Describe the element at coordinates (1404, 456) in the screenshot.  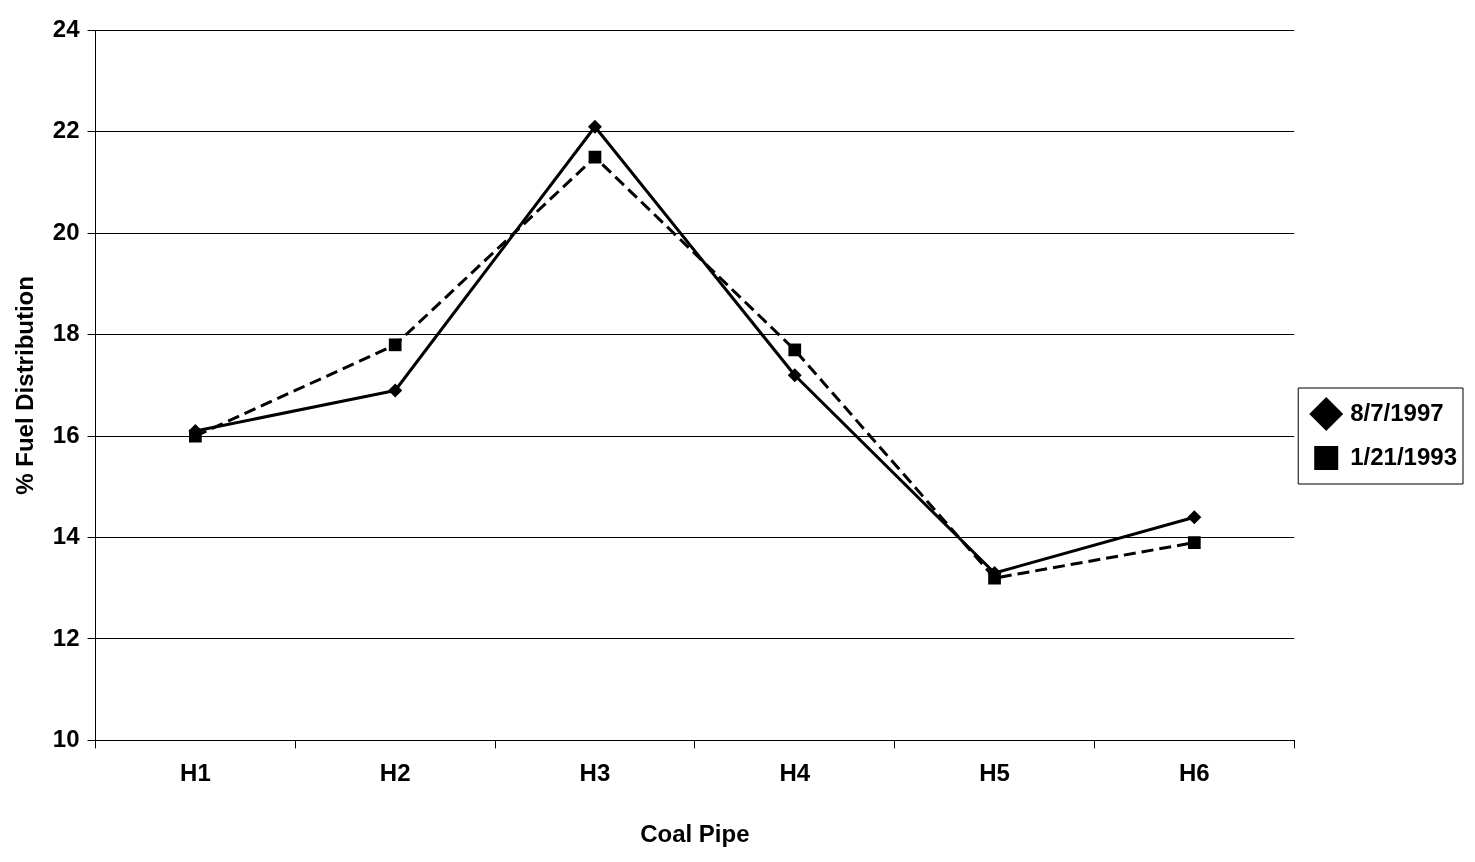
I see `legend-label: 1/21/1993` at that location.